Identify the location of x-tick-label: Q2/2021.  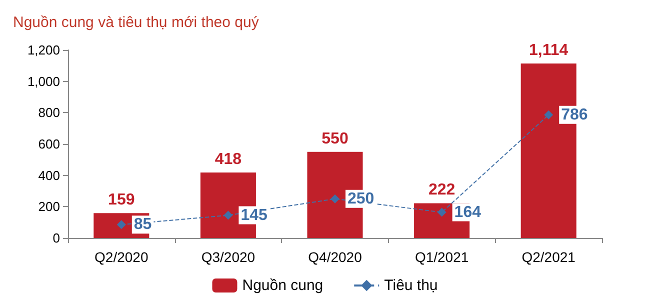
(549, 257).